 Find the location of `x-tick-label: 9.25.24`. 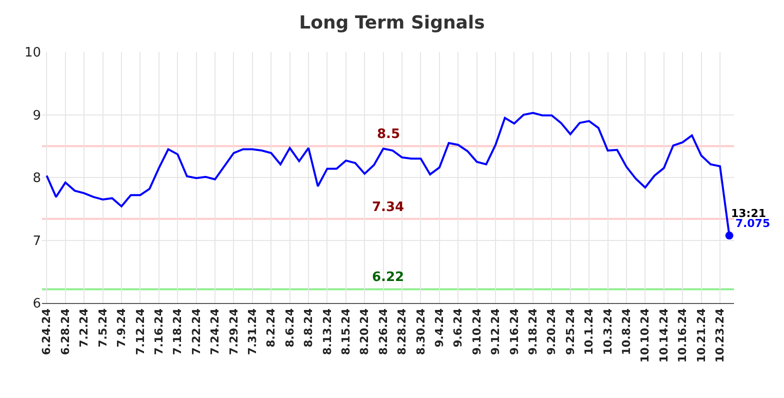

x-tick-label: 9.25.24 is located at coordinates (570, 332).